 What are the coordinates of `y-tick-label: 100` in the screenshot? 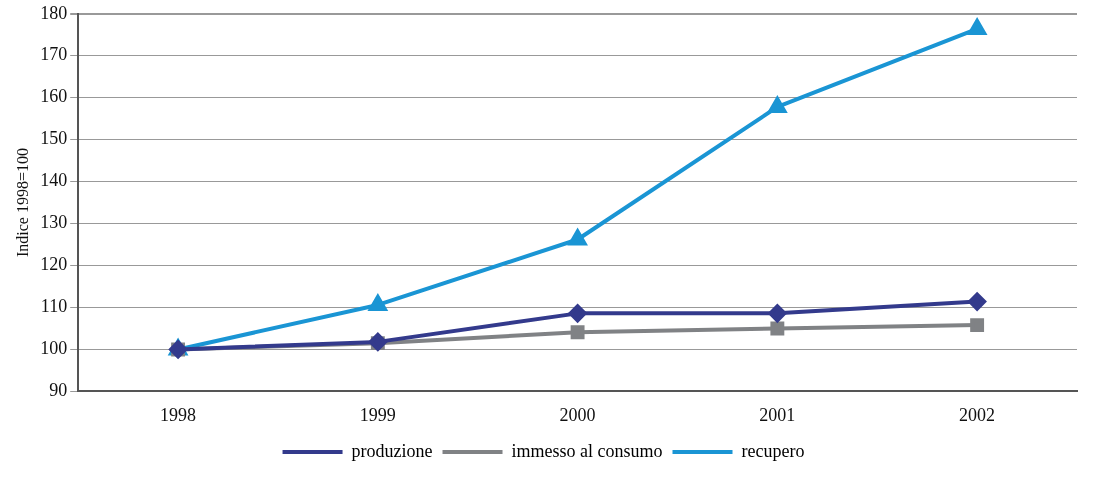 It's located at (54, 348).